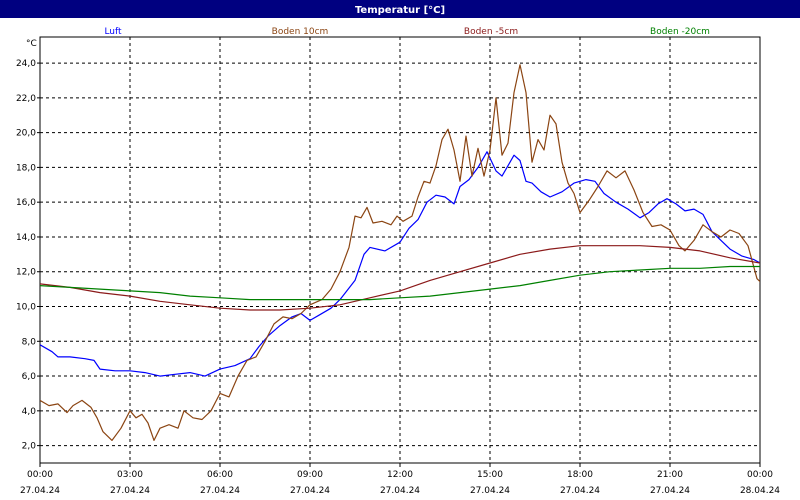 Image resolution: width=800 pixels, height=500 pixels. What do you see at coordinates (26, 99) in the screenshot?
I see `y-tick-label: 22,0` at bounding box center [26, 99].